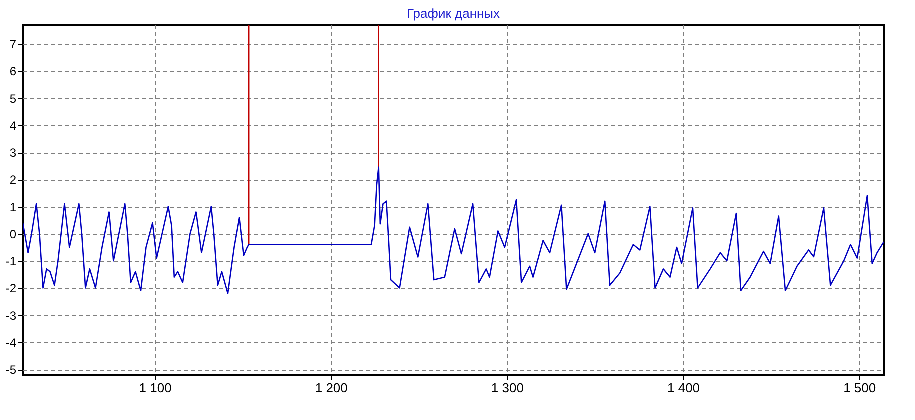 The height and width of the screenshot is (420, 915). What do you see at coordinates (507, 388) in the screenshot?
I see `x-tick-label: 1 300` at bounding box center [507, 388].